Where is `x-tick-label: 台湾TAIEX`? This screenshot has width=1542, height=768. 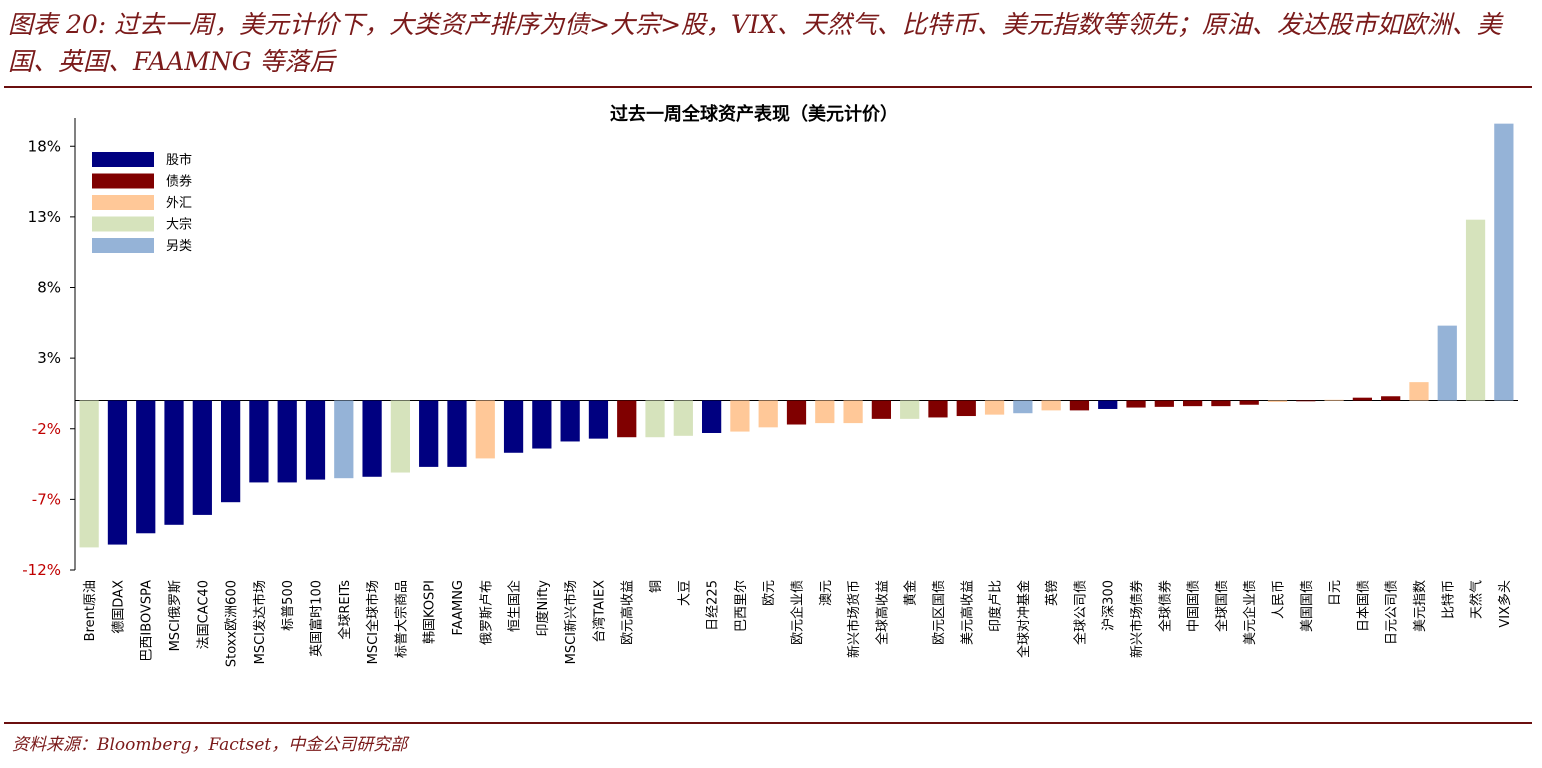 x-tick-label: 台湾TAIEX is located at coordinates (599, 611).